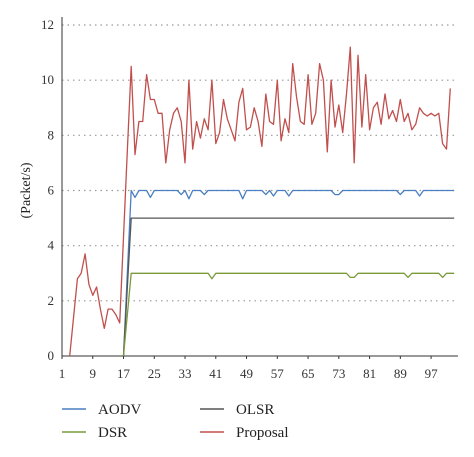 This screenshot has height=457, width=474. Describe the element at coordinates (308, 373) in the screenshot. I see `x-tick-label: 65` at that location.